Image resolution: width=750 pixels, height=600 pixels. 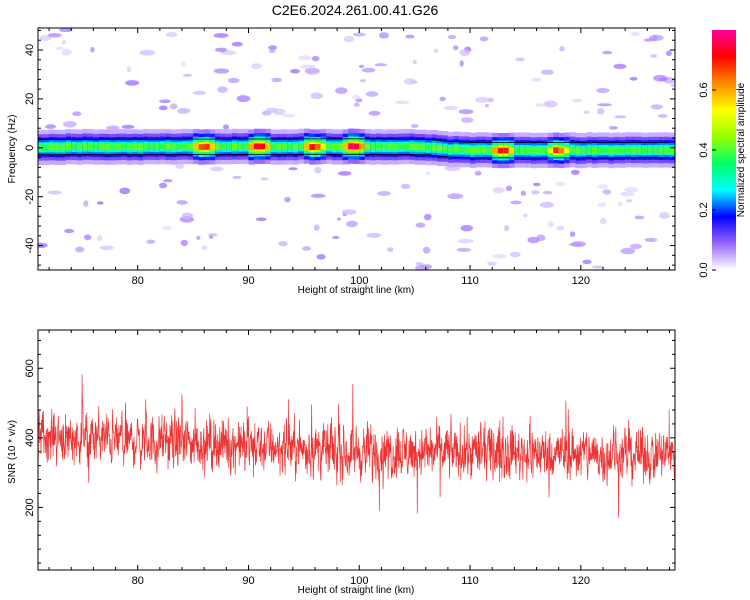 What do you see at coordinates (12, 452) in the screenshot?
I see `snr-ylabel: SNR (10 * v/v)` at bounding box center [12, 452].